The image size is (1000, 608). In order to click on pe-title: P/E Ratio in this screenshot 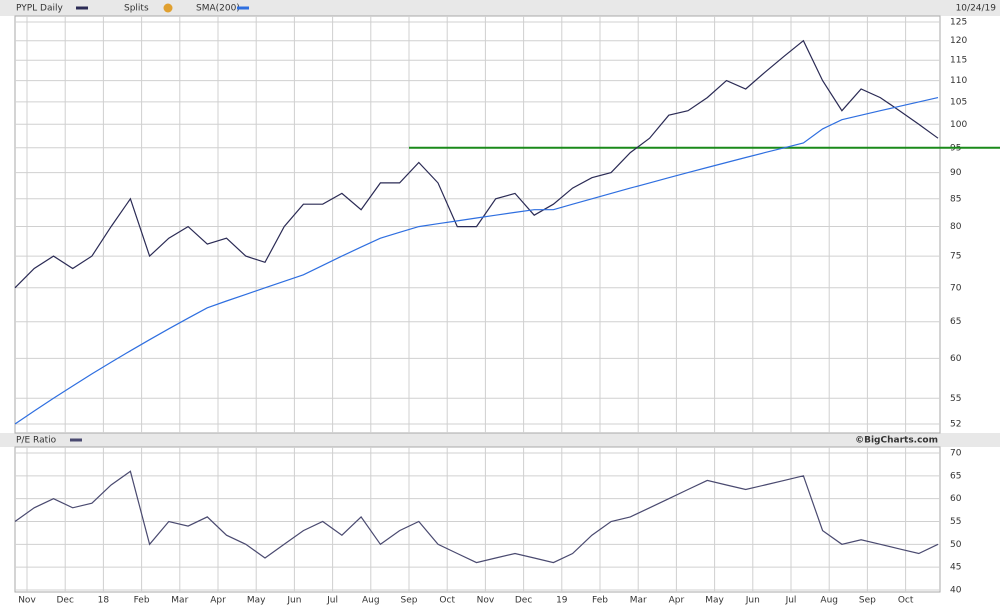, I will do `click(36, 441)`.